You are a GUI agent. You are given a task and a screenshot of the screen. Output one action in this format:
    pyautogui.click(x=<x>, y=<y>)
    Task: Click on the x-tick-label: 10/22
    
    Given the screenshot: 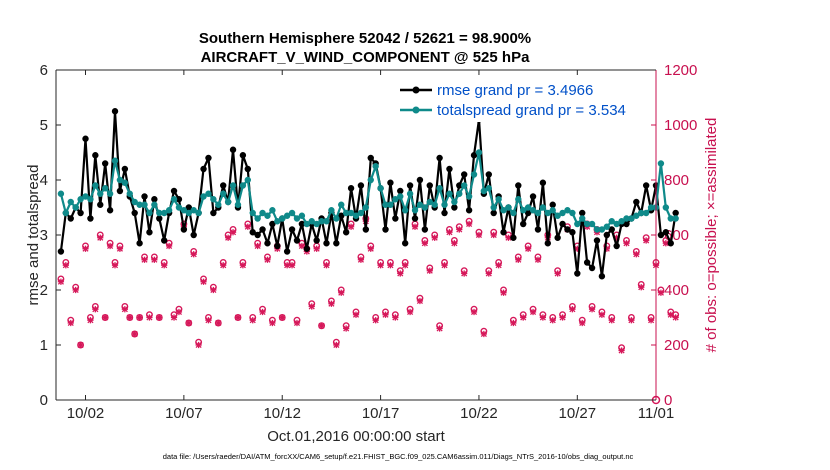 What is the action you would take?
    pyautogui.click(x=479, y=413)
    